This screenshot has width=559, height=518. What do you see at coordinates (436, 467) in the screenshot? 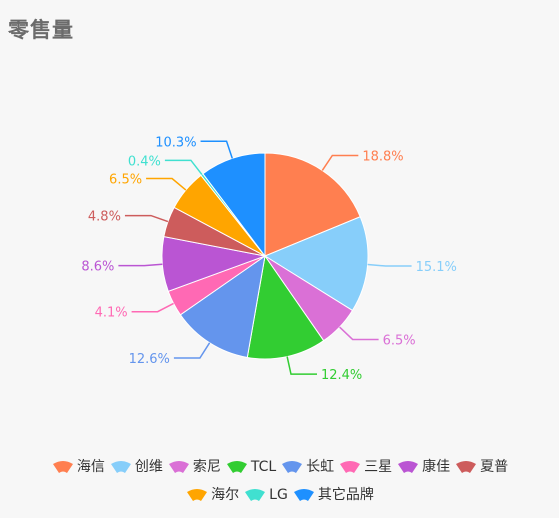
I see `legend-label: 康佳` at bounding box center [436, 467].